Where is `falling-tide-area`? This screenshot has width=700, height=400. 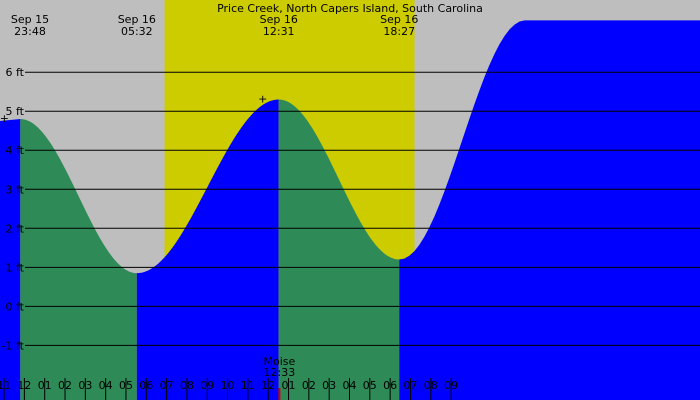
falling-tide-area is located at coordinates (339, 249).